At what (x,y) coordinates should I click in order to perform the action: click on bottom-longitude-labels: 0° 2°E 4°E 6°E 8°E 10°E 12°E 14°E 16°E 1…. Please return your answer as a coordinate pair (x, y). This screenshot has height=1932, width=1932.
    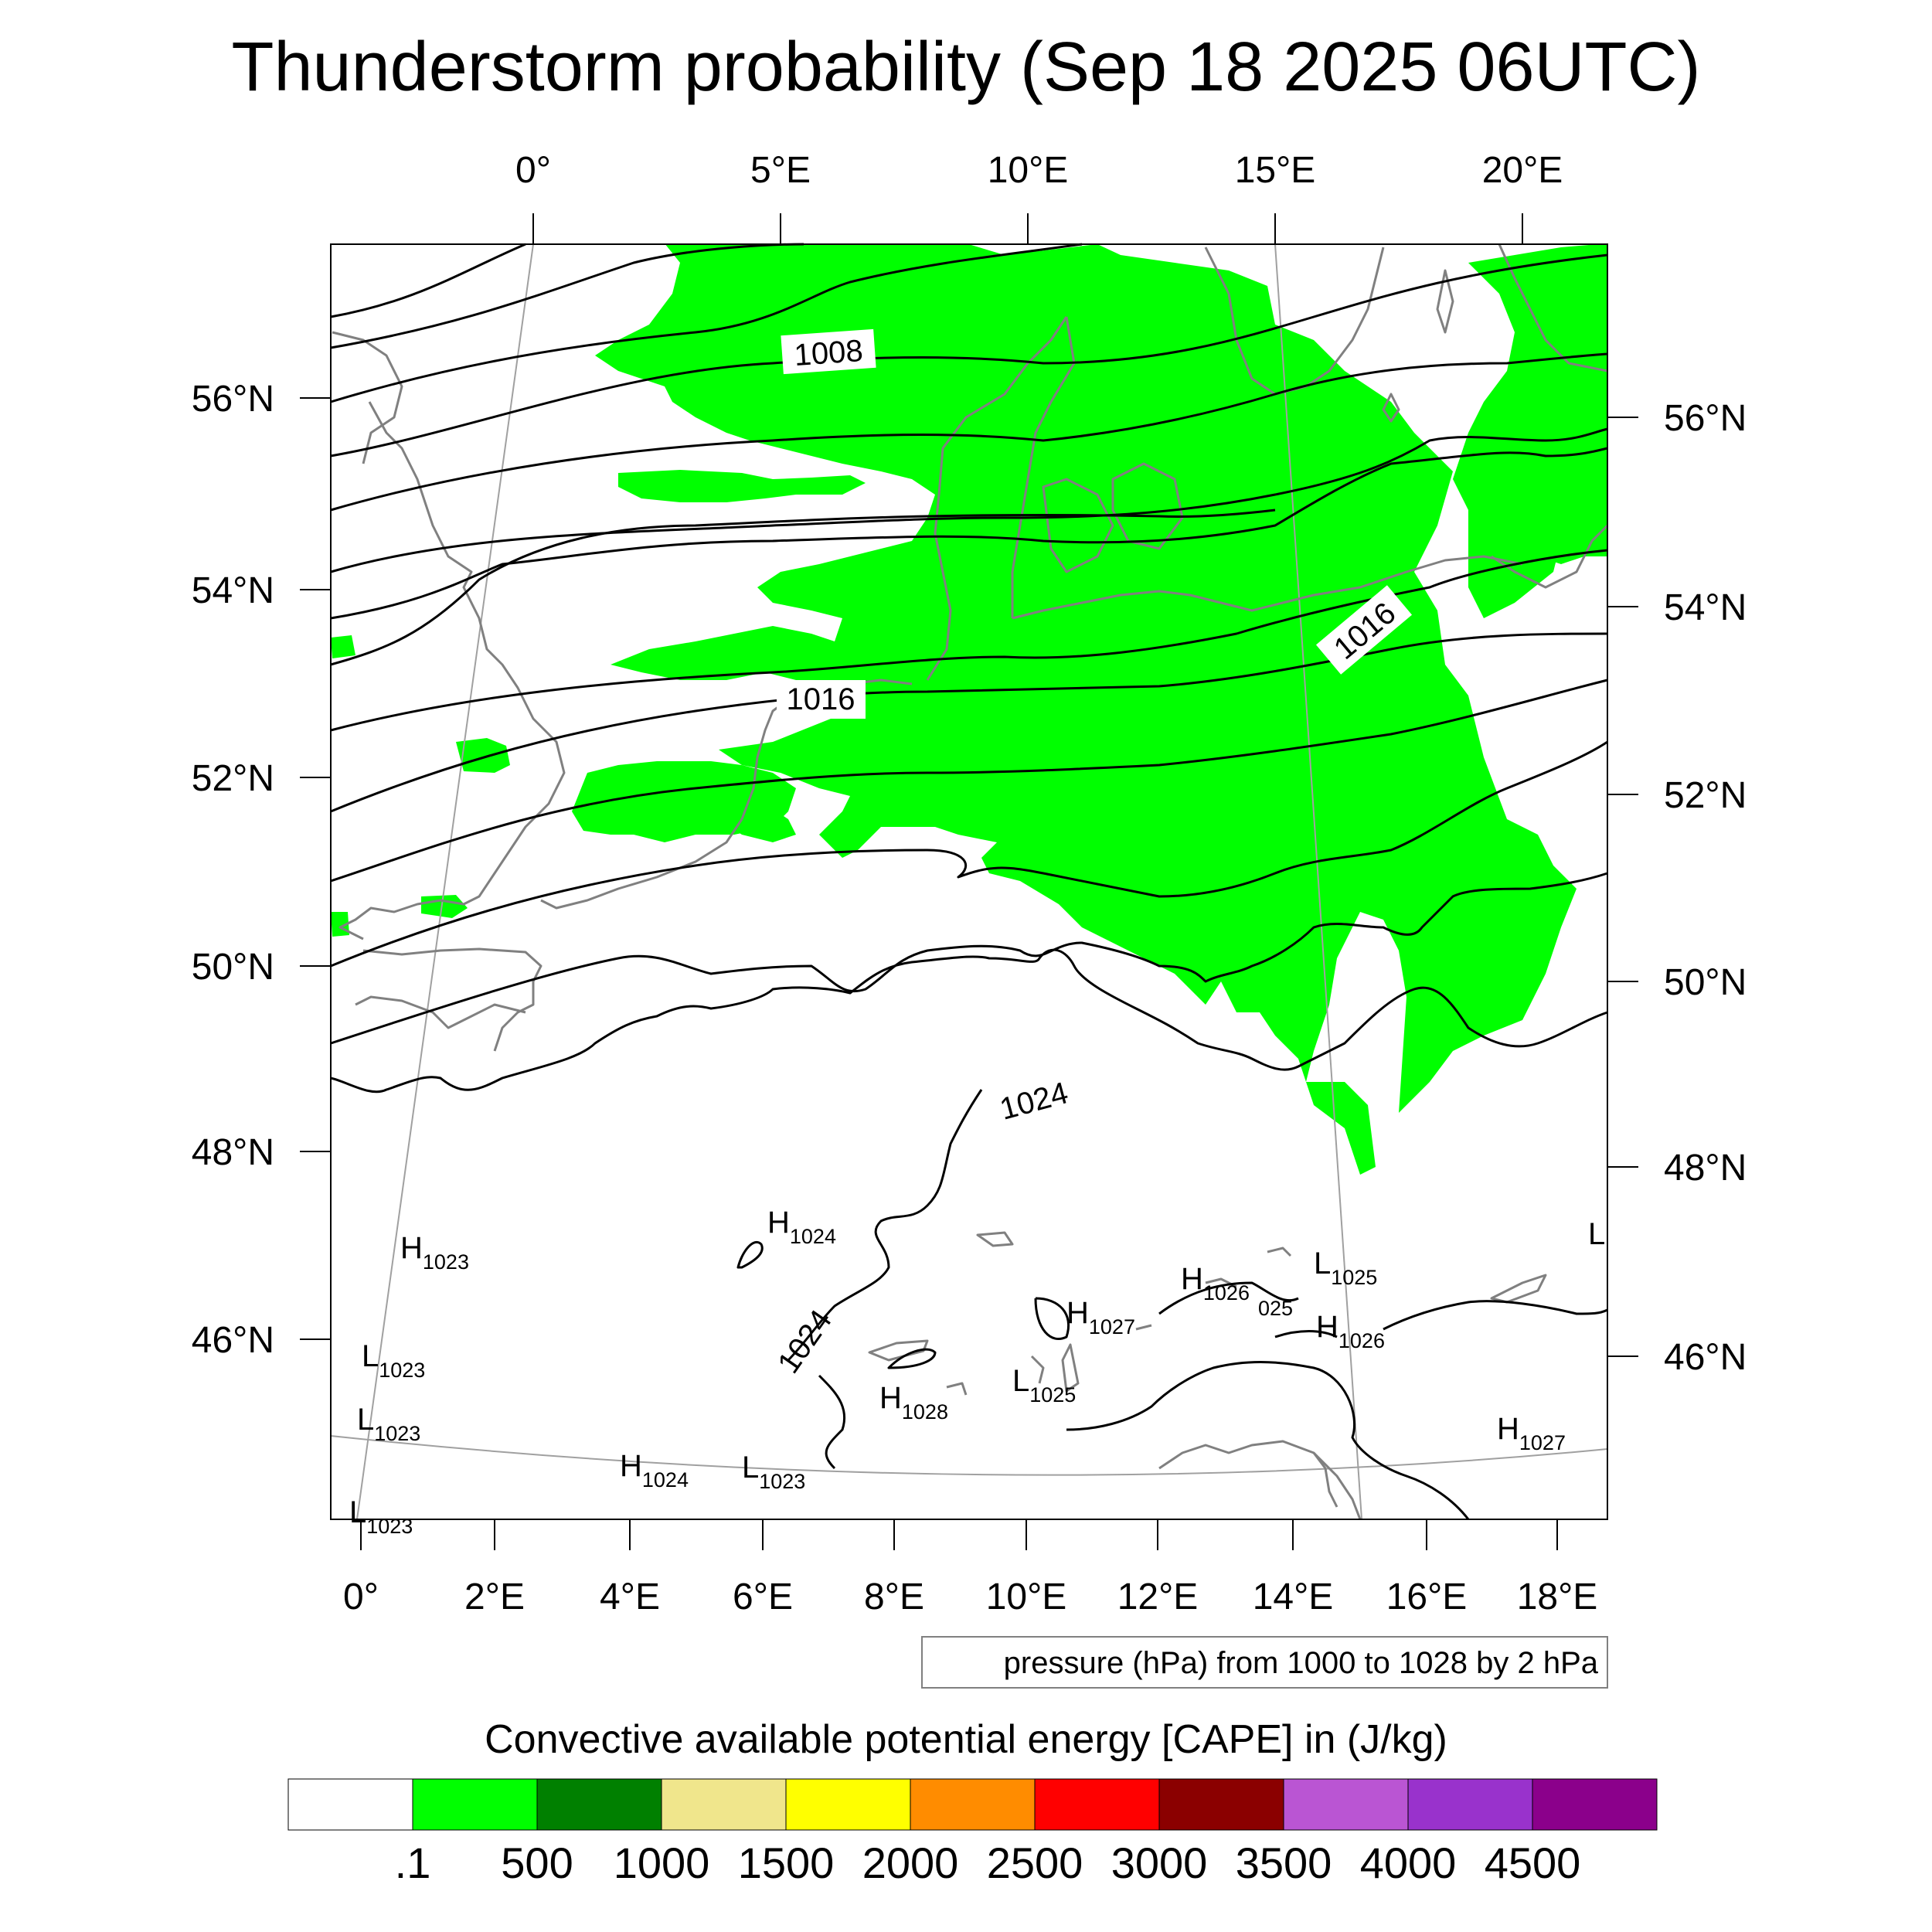
    Looking at the image, I should click on (970, 1597).